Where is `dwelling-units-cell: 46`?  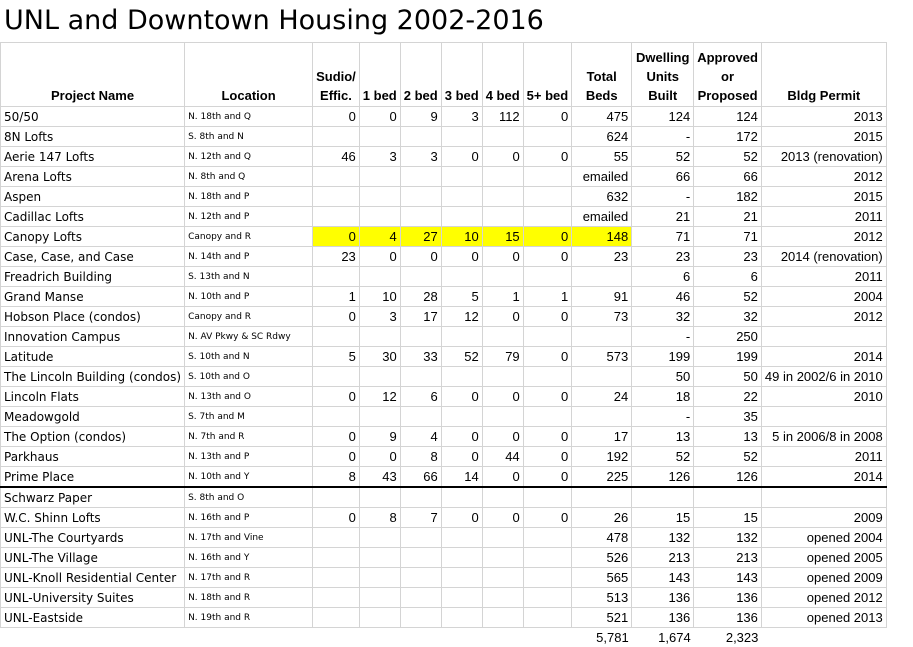
dwelling-units-cell: 46 is located at coordinates (663, 297).